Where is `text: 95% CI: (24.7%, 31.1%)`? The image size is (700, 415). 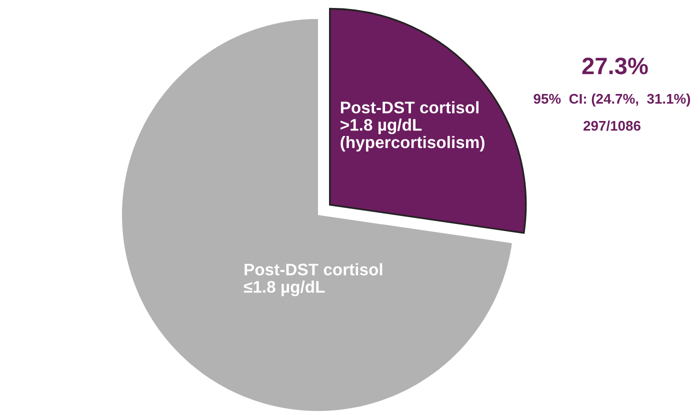 text: 95% CI: (24.7%, 31.1%) is located at coordinates (612, 100).